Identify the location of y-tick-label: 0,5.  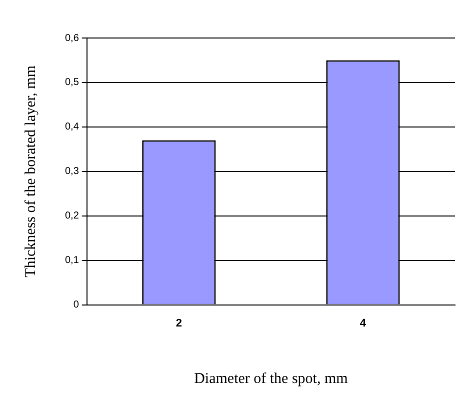
(72, 82).